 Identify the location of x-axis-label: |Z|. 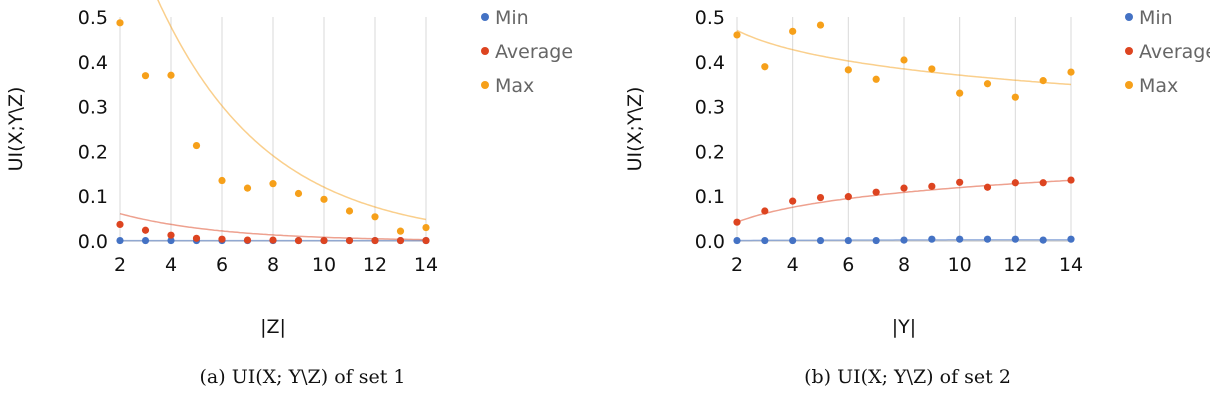
(273, 327).